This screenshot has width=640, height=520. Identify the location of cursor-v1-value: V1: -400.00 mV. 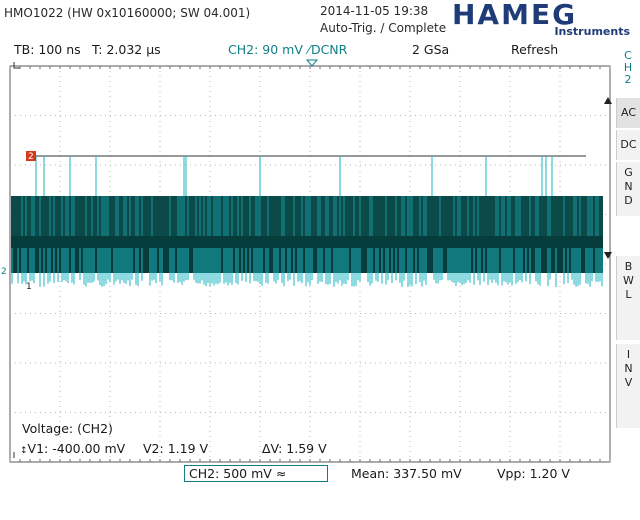
(76, 448).